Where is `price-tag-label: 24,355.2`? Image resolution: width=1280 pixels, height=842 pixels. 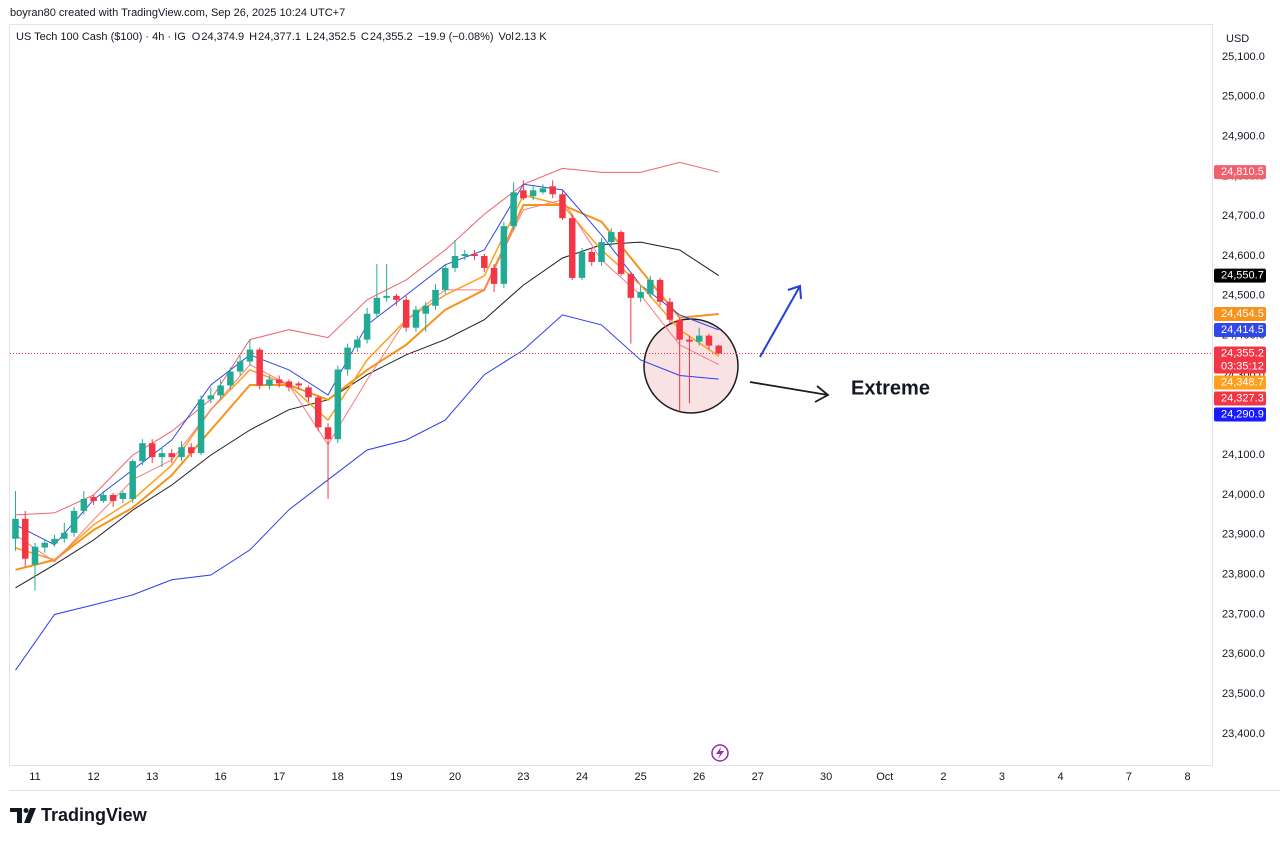
price-tag-label: 24,355.2 is located at coordinates (1242, 353).